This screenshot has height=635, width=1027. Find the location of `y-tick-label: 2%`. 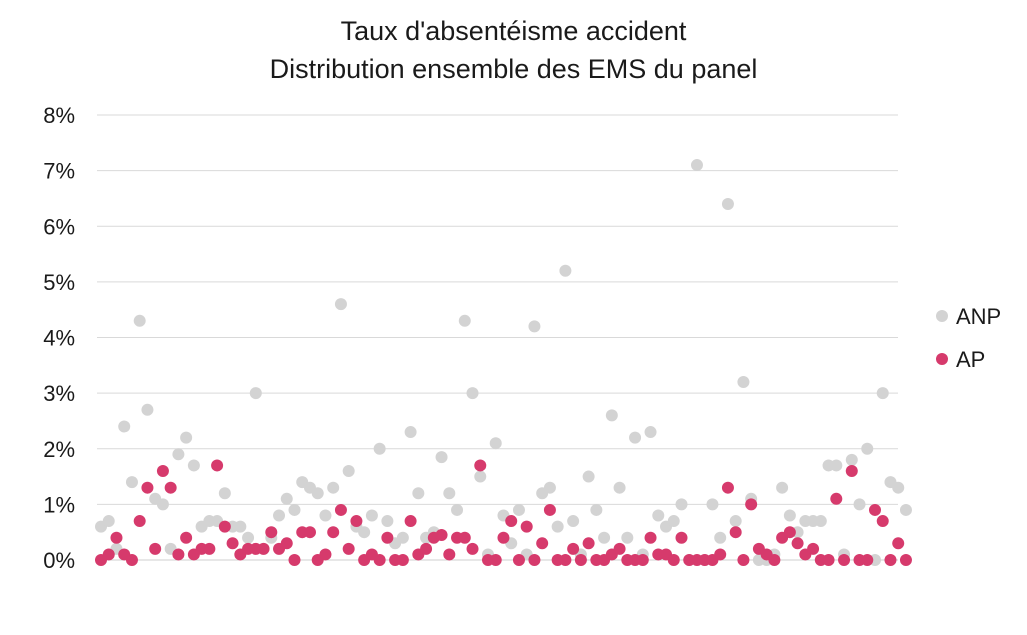

y-tick-label: 2% is located at coordinates (59, 449).